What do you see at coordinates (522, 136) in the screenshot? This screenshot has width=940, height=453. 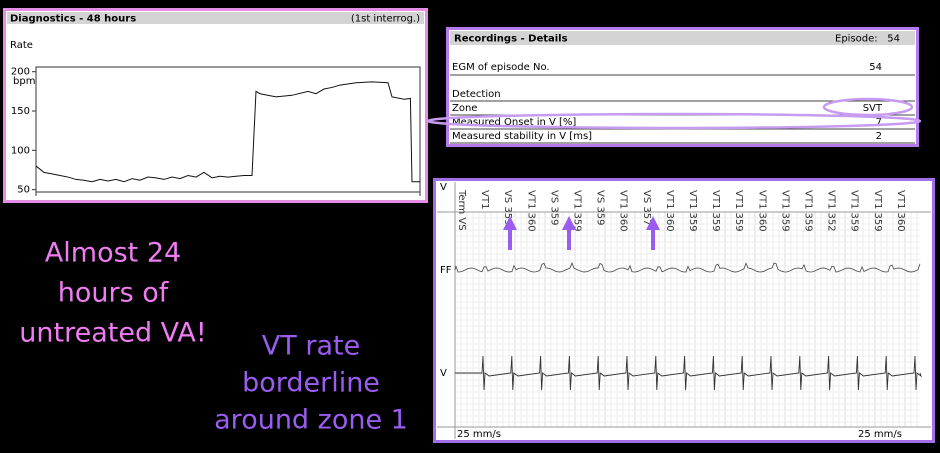 I see `row-label: Measured stability in V [ms]` at bounding box center [522, 136].